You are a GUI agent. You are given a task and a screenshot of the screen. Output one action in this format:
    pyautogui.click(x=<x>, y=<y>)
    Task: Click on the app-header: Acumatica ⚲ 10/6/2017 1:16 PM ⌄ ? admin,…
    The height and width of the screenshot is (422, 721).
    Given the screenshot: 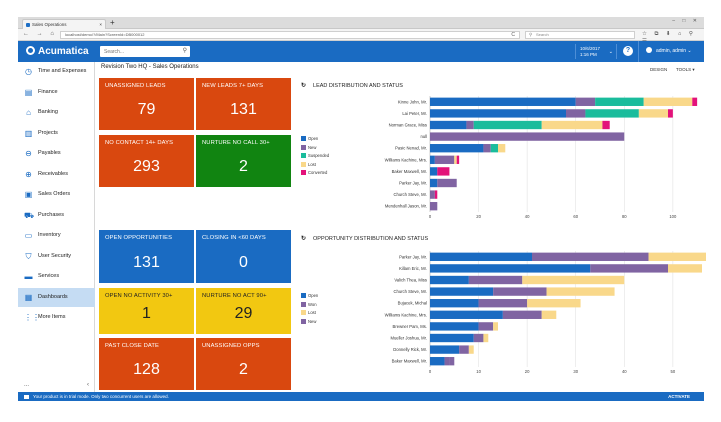 What is the action you would take?
    pyautogui.click(x=361, y=51)
    